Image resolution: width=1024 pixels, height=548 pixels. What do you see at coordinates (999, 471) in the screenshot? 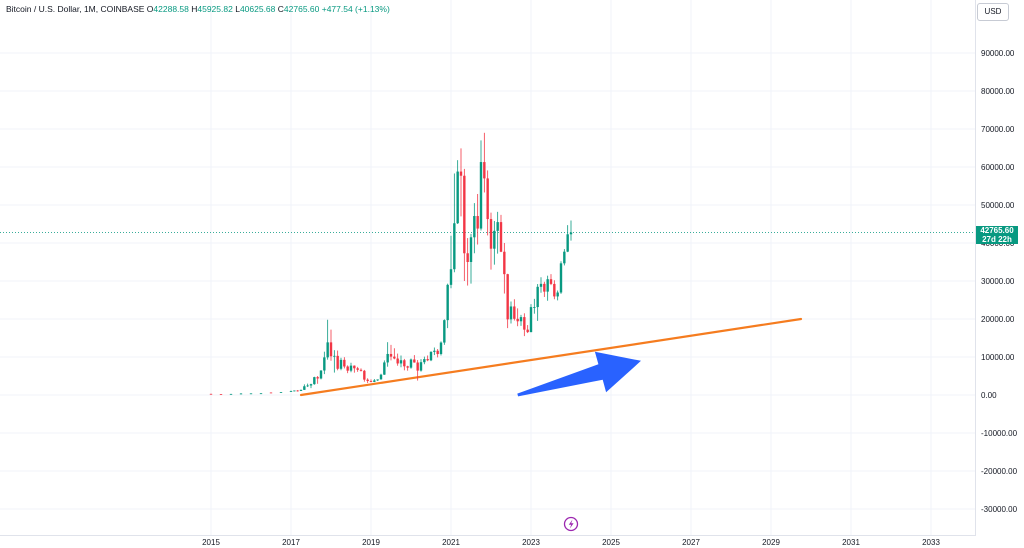
I see `y-tick-label: -20000.00` at bounding box center [999, 471].